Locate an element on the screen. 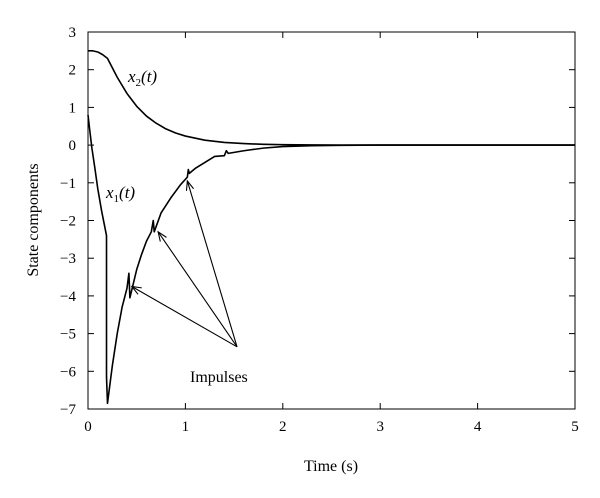 This screenshot has height=498, width=600. x-tick-label: 5 is located at coordinates (575, 427).